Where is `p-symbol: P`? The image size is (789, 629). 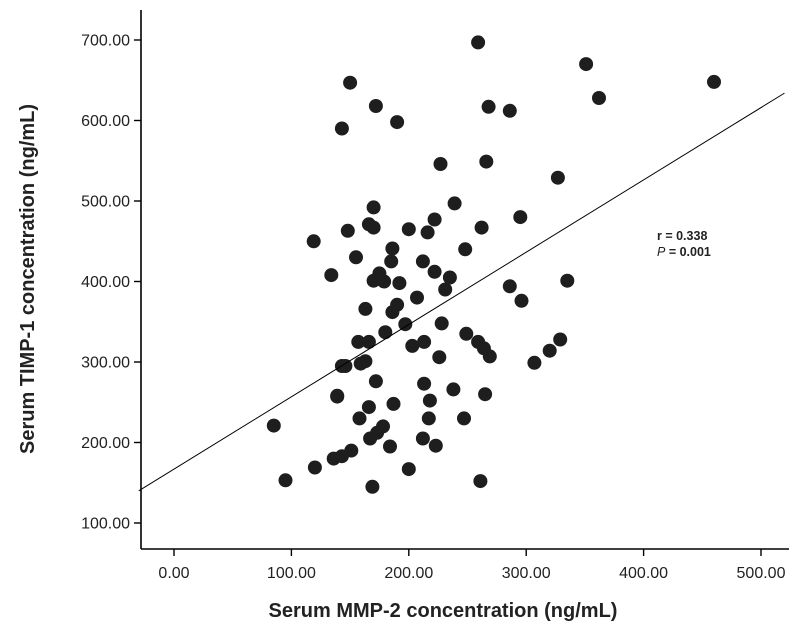 p-symbol: P is located at coordinates (661, 252).